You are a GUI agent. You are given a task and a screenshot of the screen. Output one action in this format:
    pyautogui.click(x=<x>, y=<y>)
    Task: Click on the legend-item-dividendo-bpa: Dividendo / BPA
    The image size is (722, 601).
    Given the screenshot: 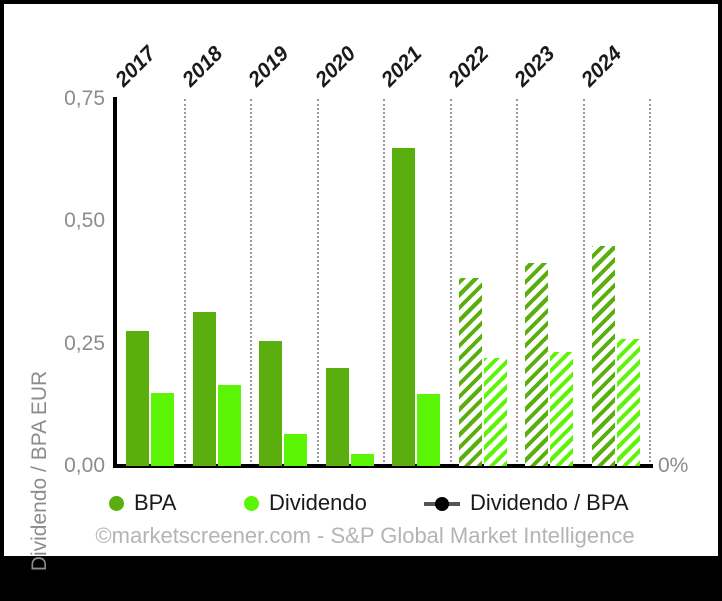 What is the action you would take?
    pyautogui.click(x=526, y=503)
    